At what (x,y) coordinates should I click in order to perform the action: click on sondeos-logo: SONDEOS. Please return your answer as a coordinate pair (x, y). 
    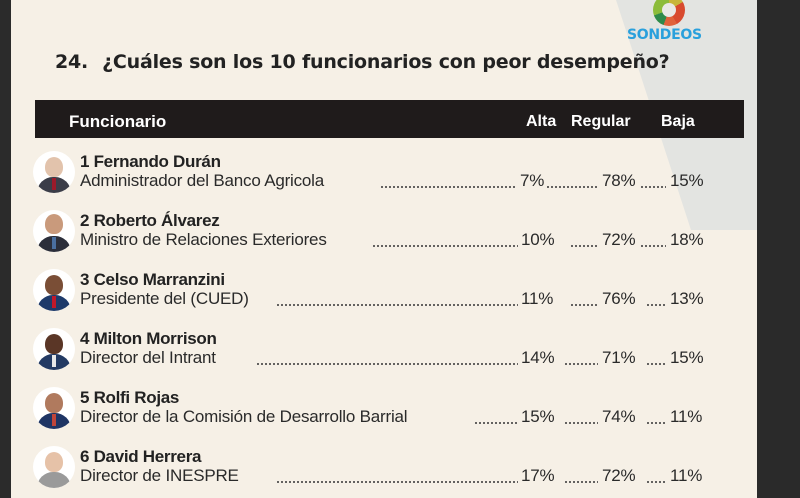
    Looking at the image, I should click on (668, 22).